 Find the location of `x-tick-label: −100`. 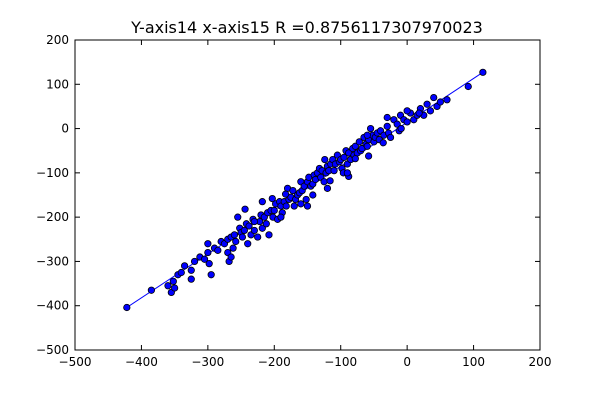

x-tick-label: −100 is located at coordinates (340, 362).